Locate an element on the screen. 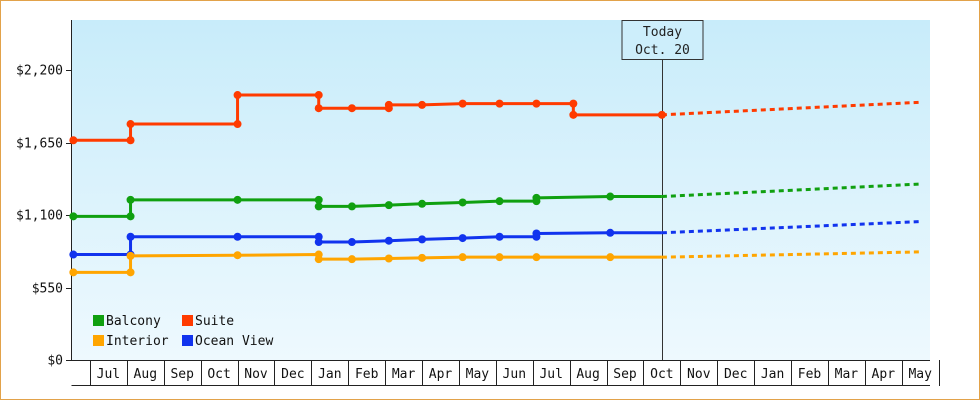 The width and height of the screenshot is (980, 400). legend-item: Balcony is located at coordinates (127, 321).